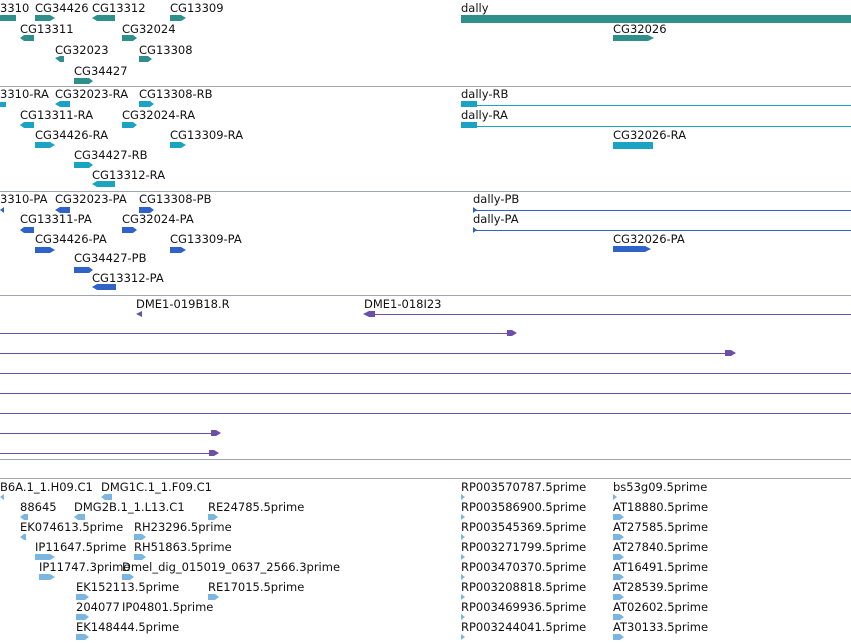 The height and width of the screenshot is (643, 851). What do you see at coordinates (85, 567) in the screenshot?
I see `feature-label: IP11747.3prime` at bounding box center [85, 567].